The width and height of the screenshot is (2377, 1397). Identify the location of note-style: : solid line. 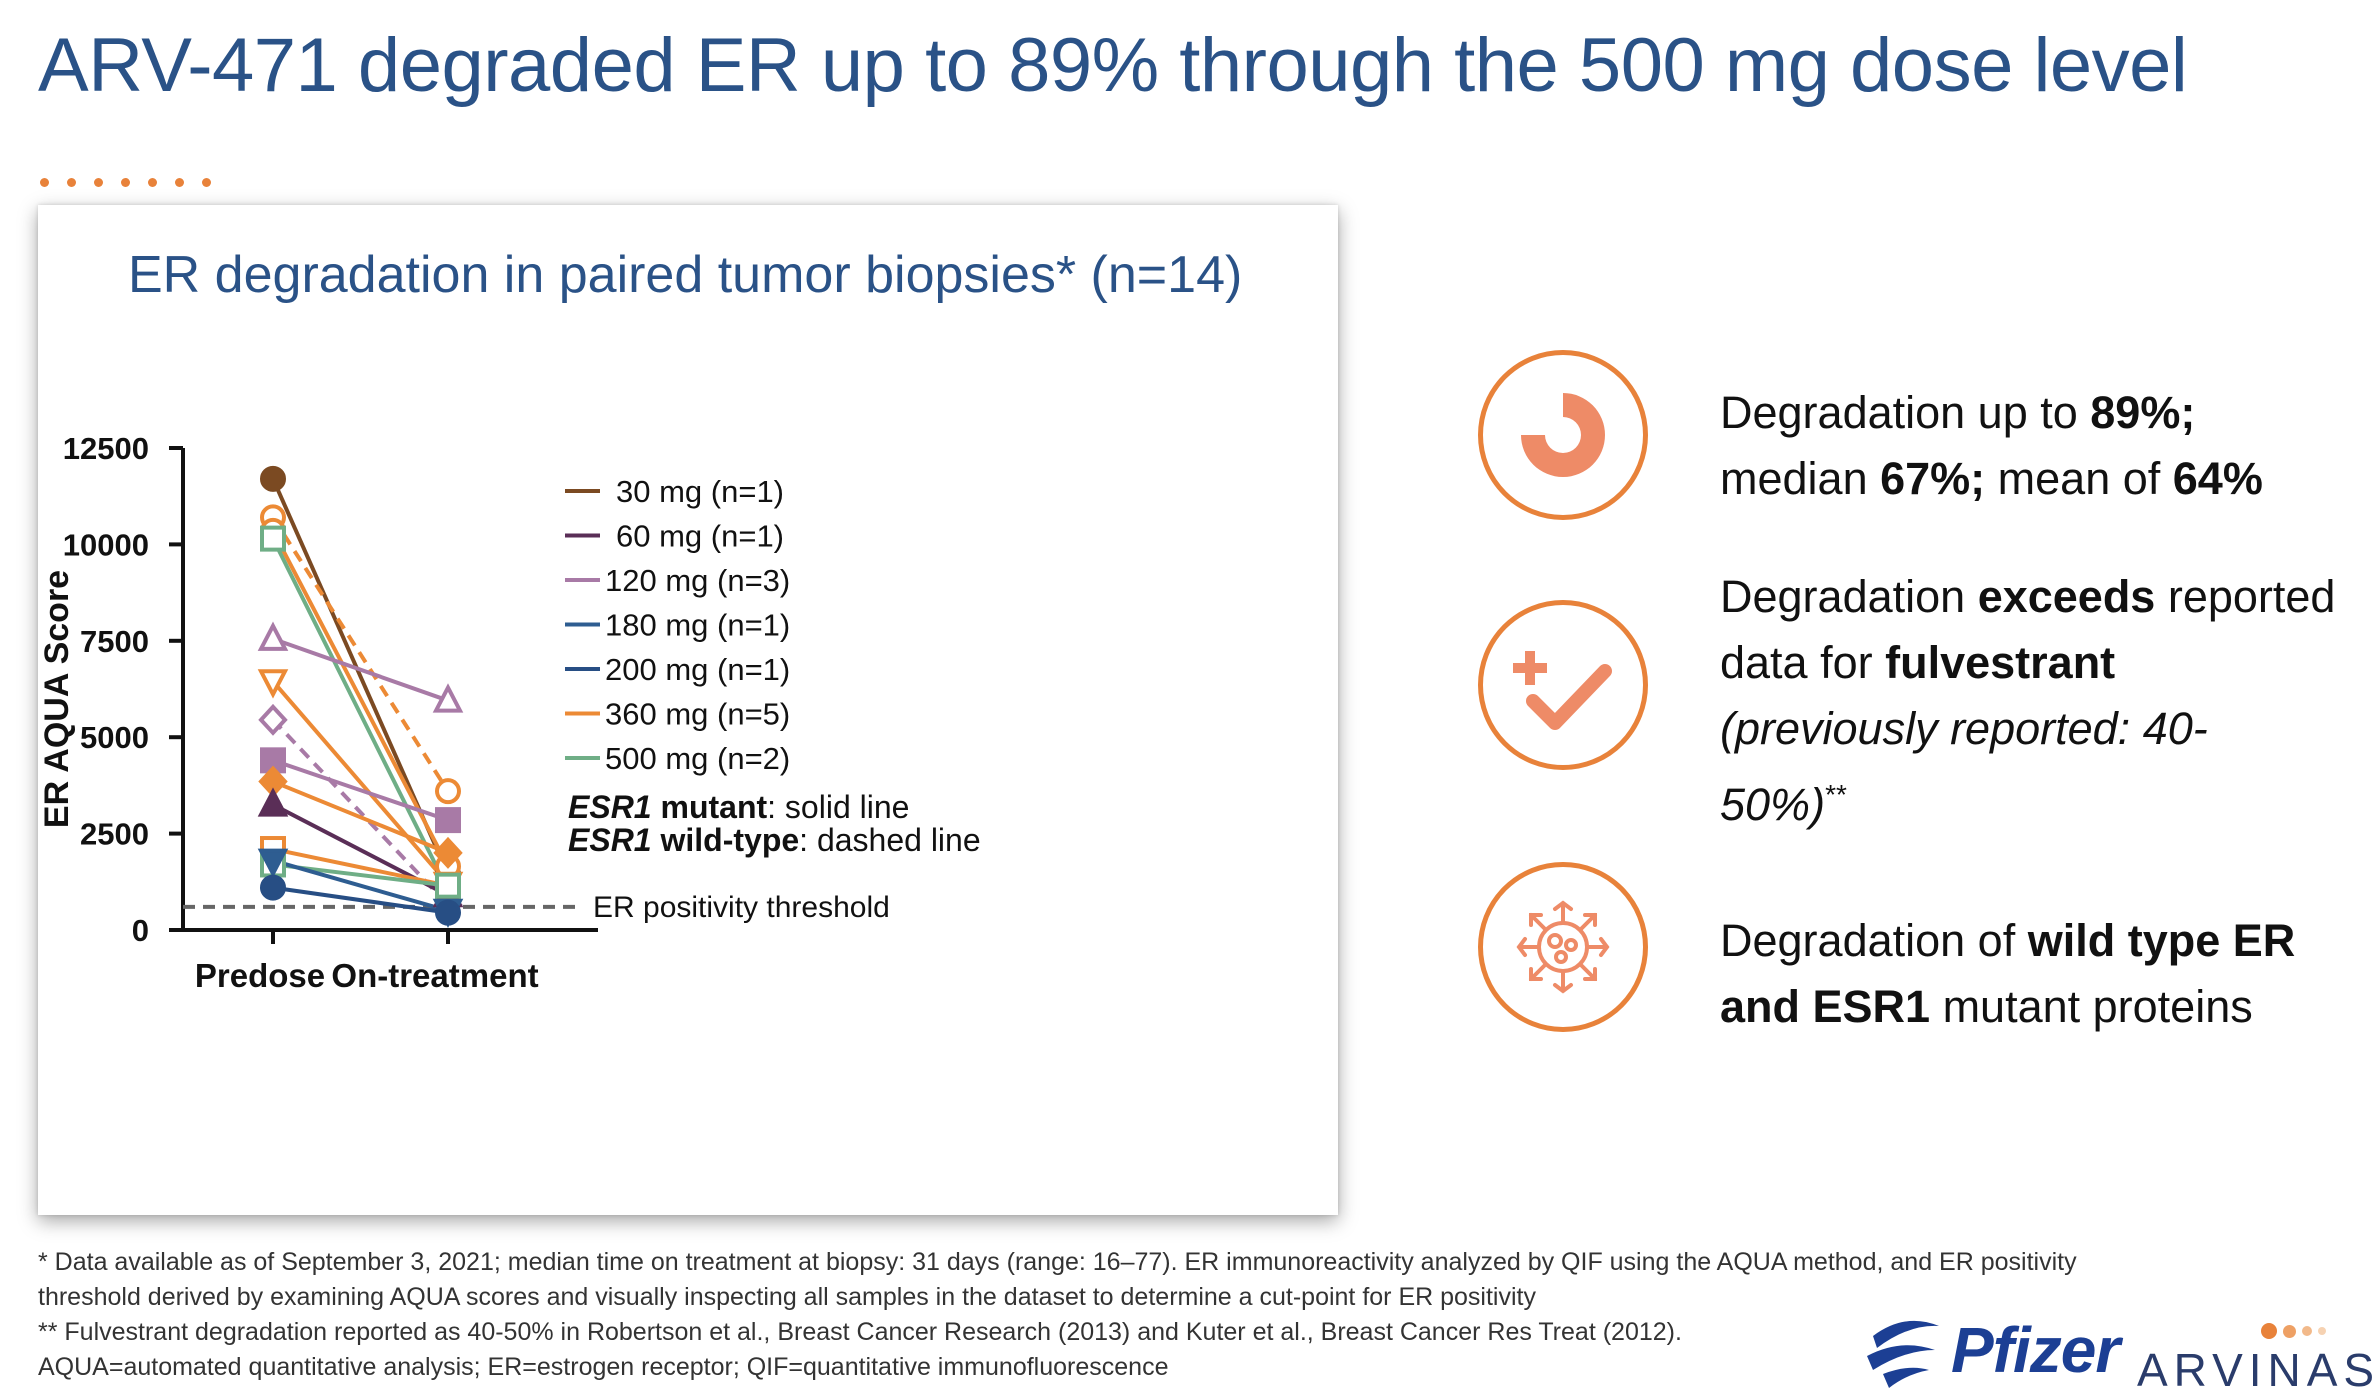
(838, 807).